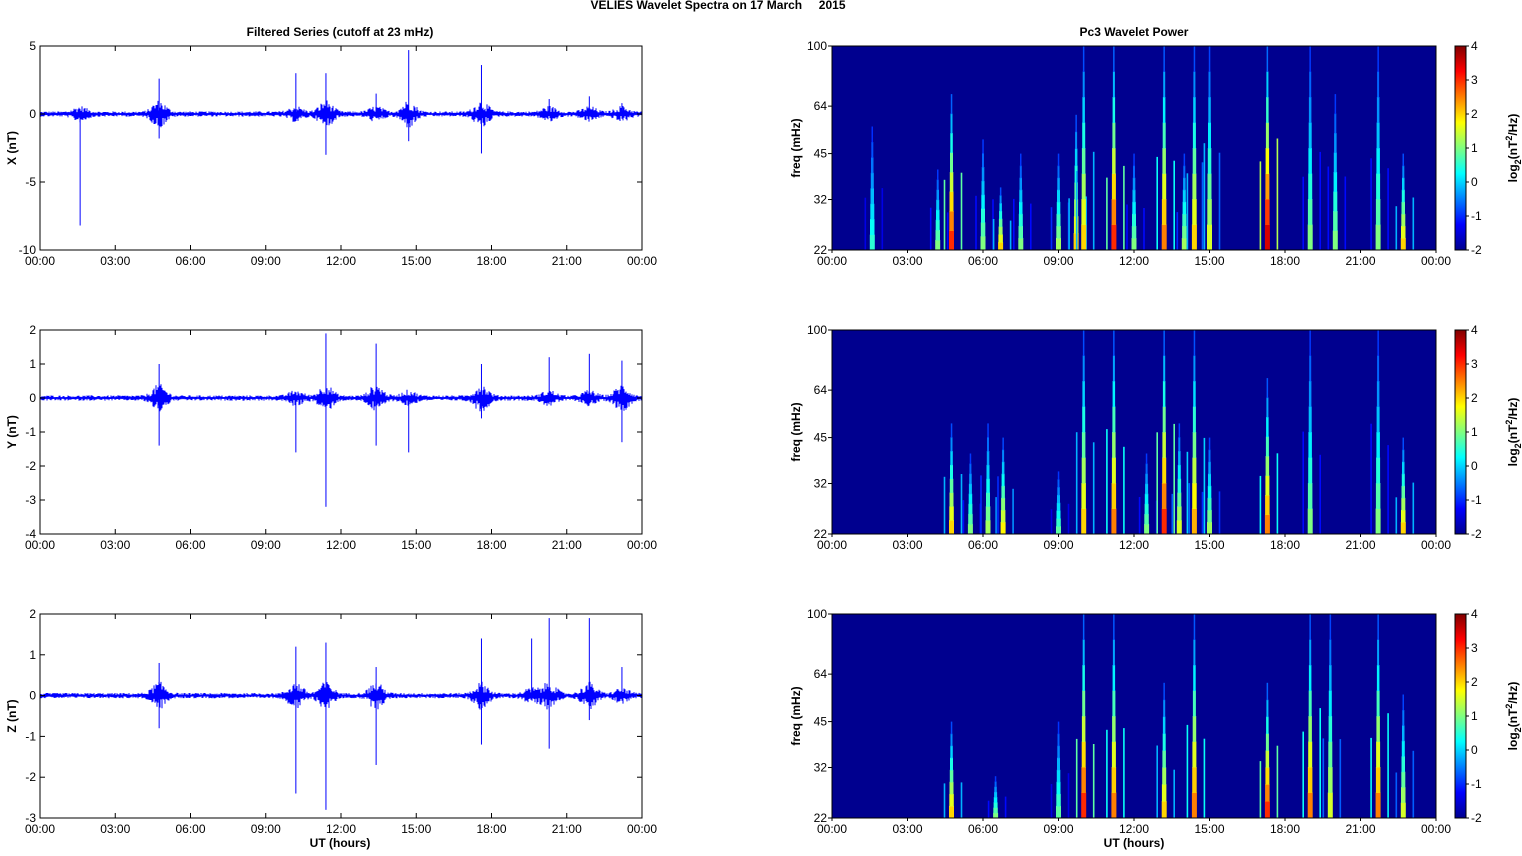 The width and height of the screenshot is (1522, 856). What do you see at coordinates (1134, 545) in the screenshot?
I see `x-tick-label: 12:00` at bounding box center [1134, 545].